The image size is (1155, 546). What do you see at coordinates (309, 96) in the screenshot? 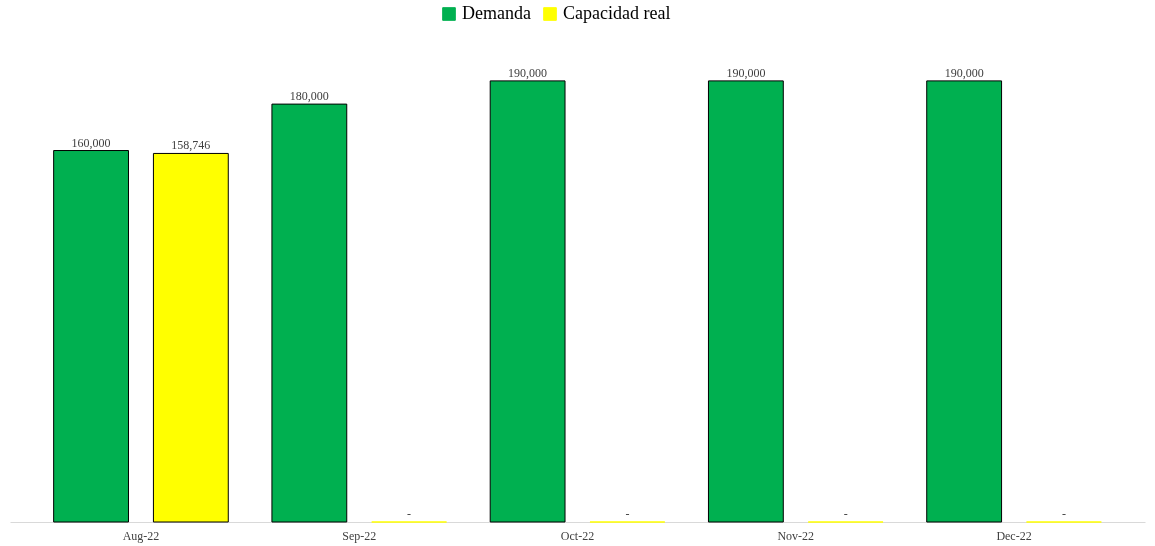
I see `data-label: 180,000` at bounding box center [309, 96].